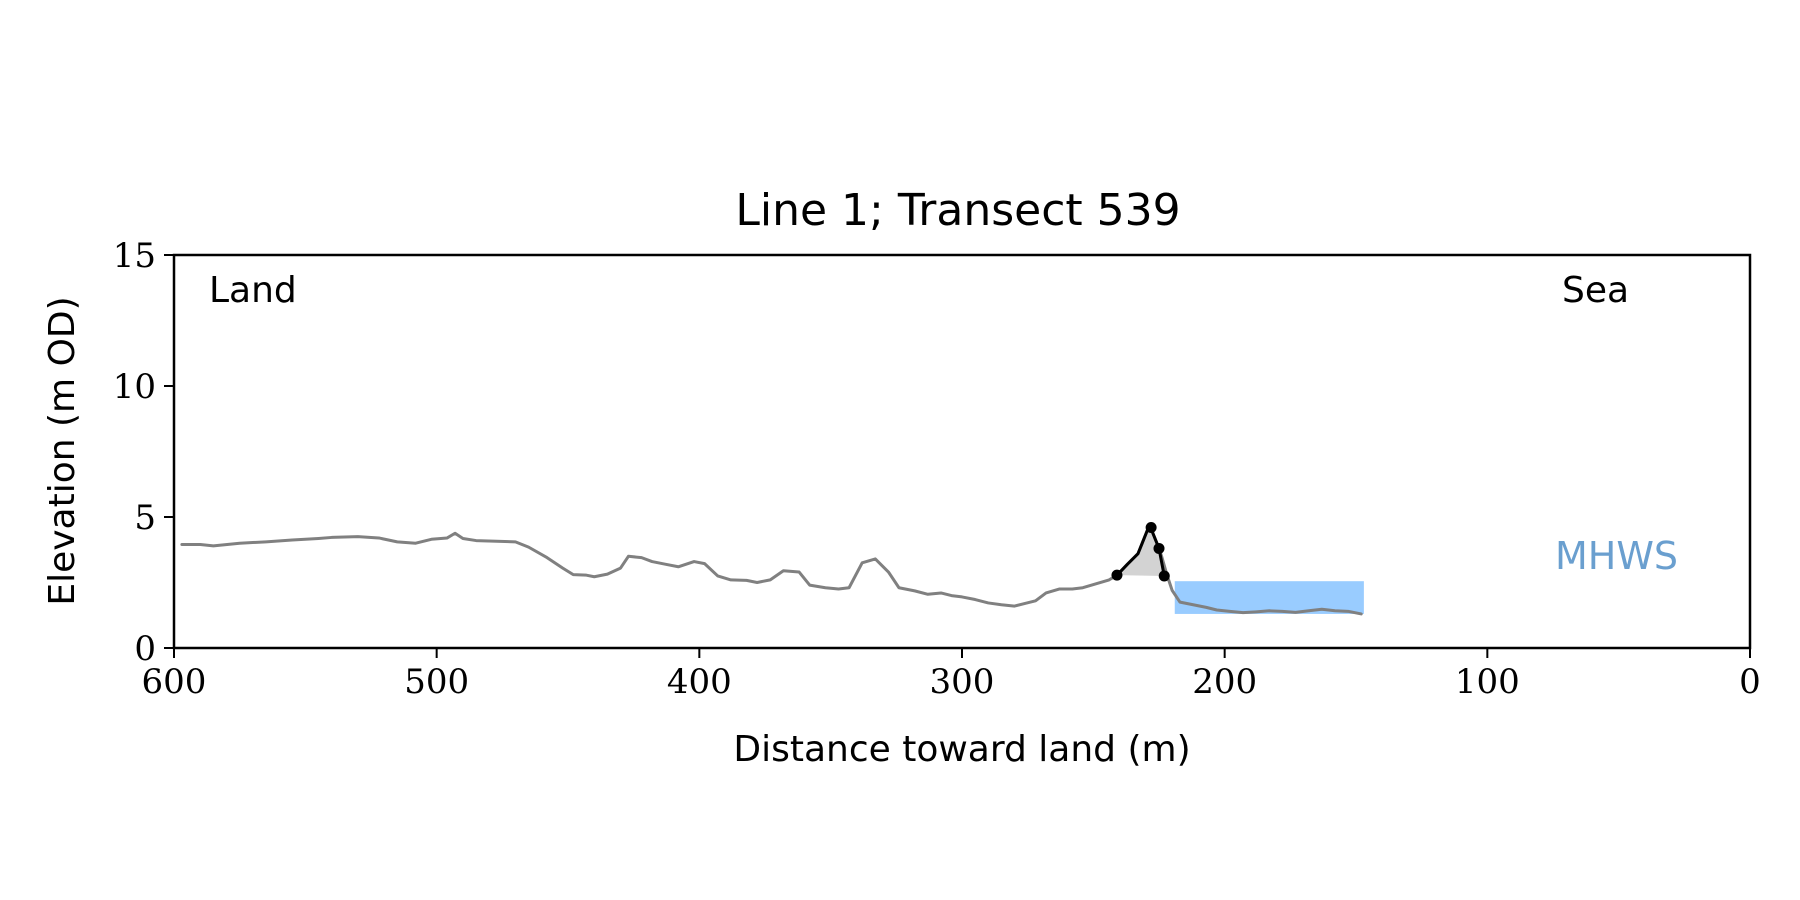 The image size is (1800, 900). Describe the element at coordinates (961, 749) in the screenshot. I see `x-axis-label: Distance toward land (m)` at that location.